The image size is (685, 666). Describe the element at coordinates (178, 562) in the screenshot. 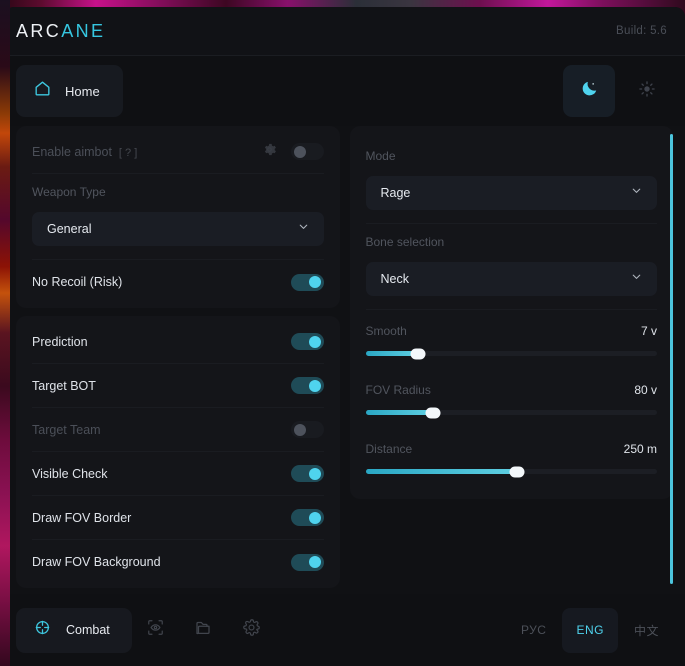

I see `row-draw-fov-background: Draw FOV Background` at that location.